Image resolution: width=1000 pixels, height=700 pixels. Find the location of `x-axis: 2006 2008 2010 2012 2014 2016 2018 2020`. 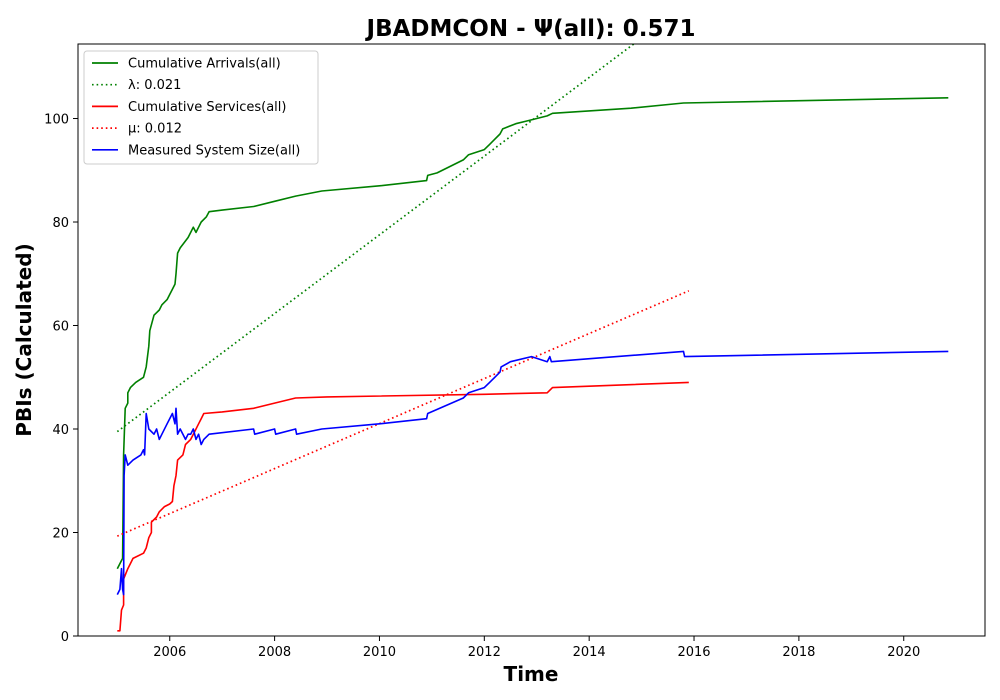

x-axis: 2006 2008 2010 2012 2014 2016 2018 2020 is located at coordinates (536, 648).